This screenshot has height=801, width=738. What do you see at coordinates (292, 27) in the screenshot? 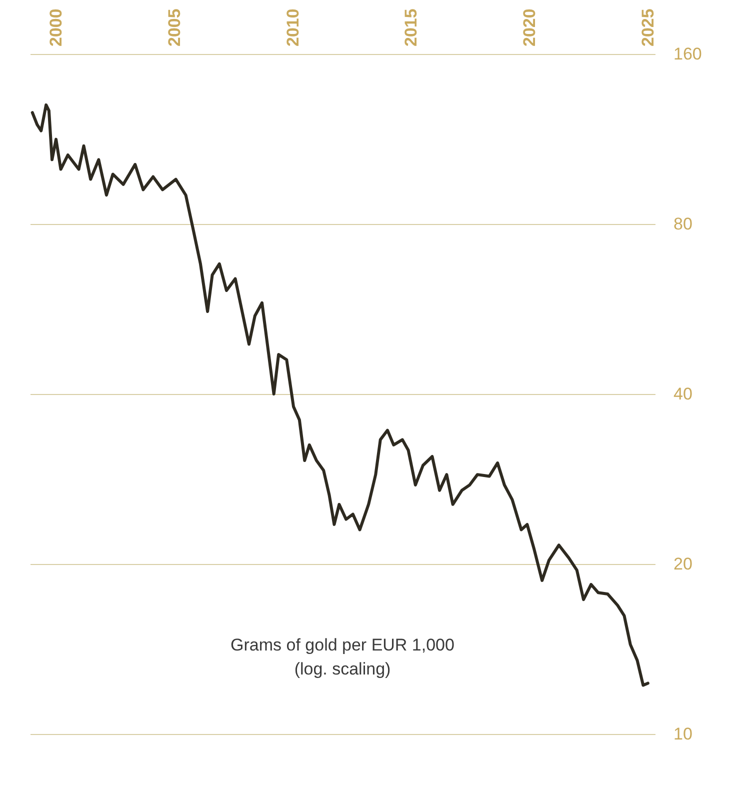
I see `x-tick-label: 2010` at bounding box center [292, 27].